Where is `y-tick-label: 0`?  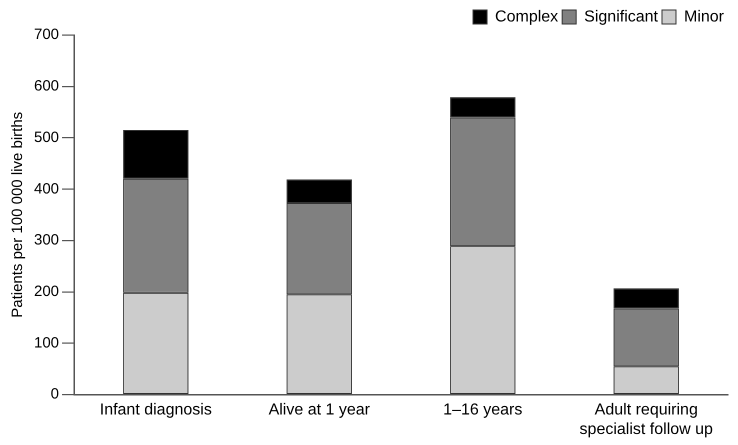 y-tick-label: 0 is located at coordinates (55, 394).